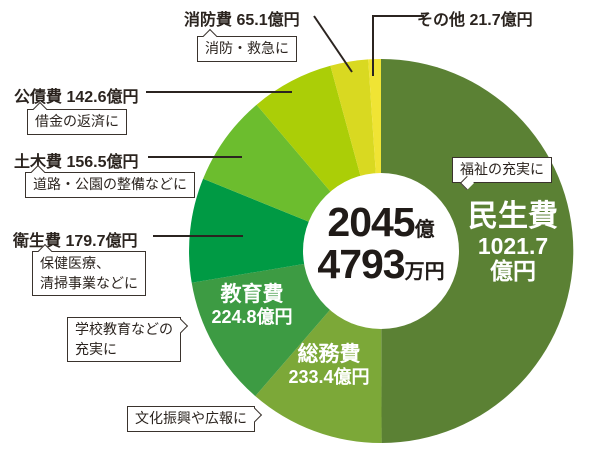  I want to click on label-shobo: 消防費 65.1億円, so click(242, 20).